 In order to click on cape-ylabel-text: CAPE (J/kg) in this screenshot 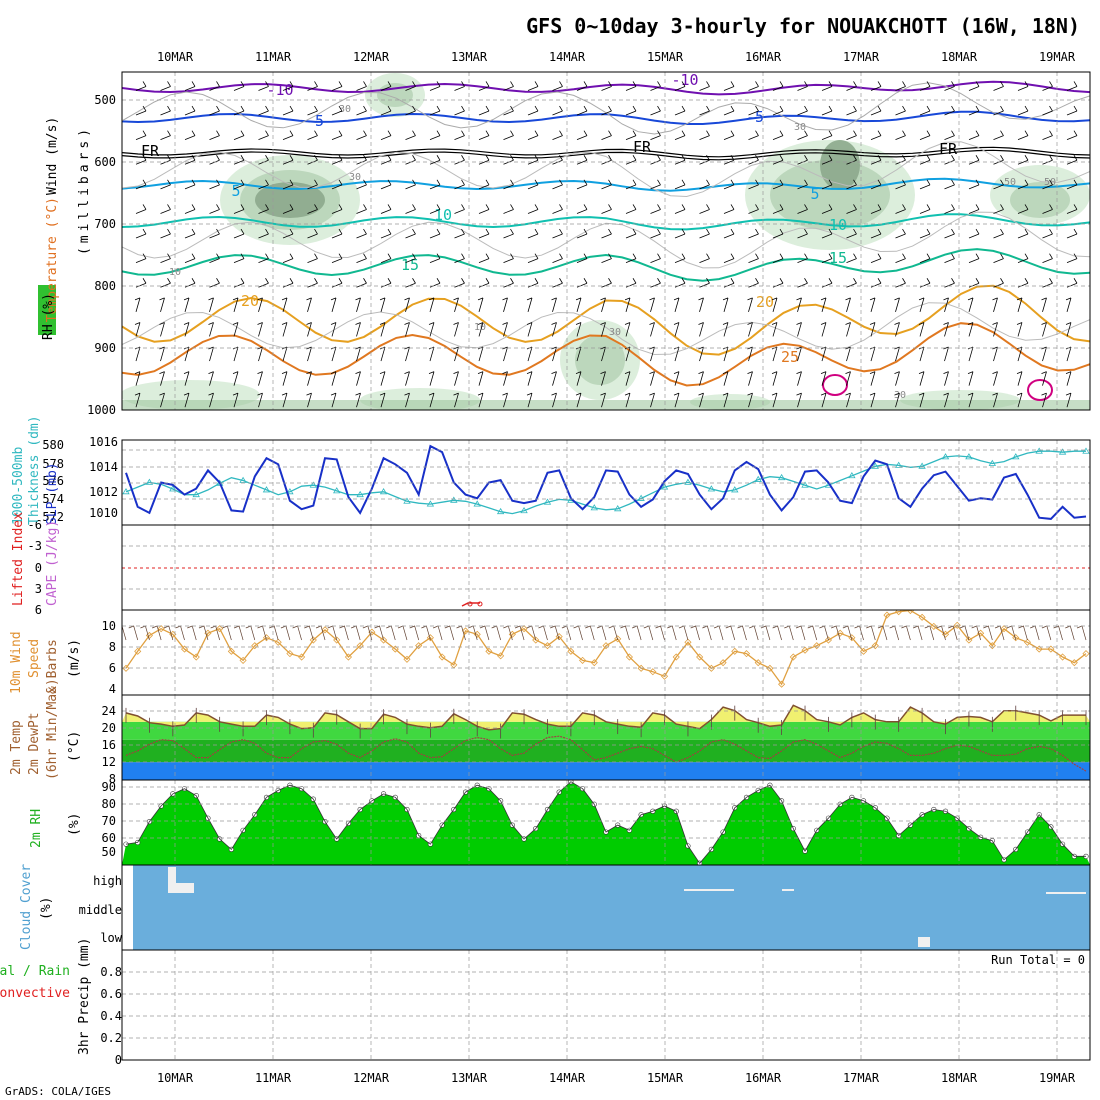, I will do `click(52, 563)`.